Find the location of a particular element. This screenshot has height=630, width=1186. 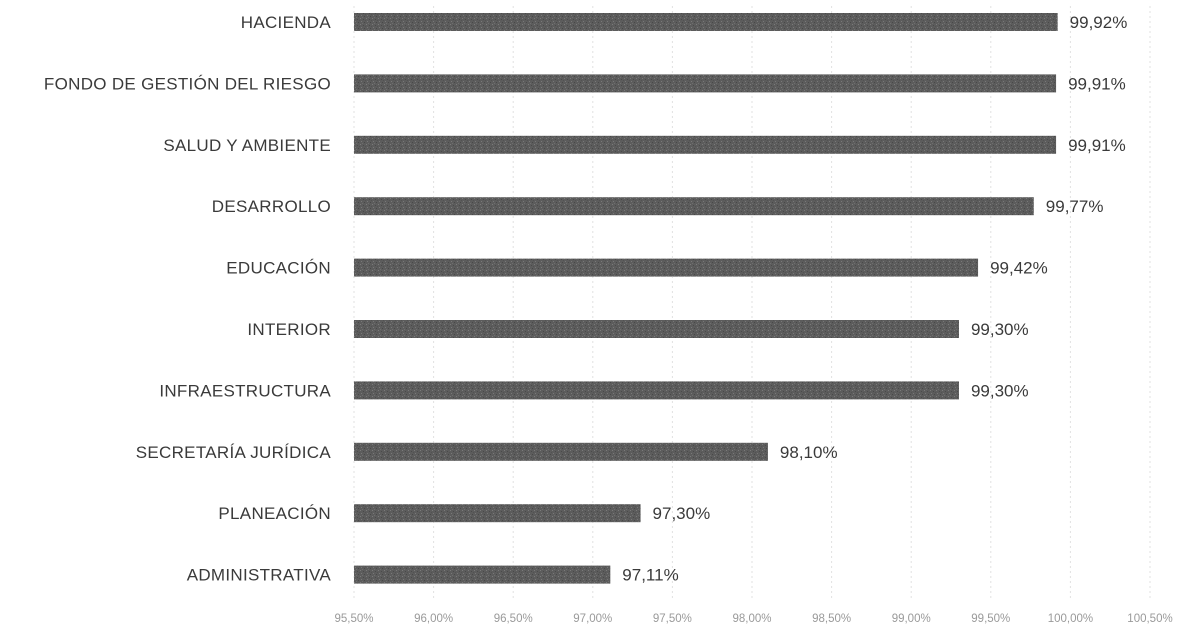

x-tick-label: 96,00% is located at coordinates (433, 619).